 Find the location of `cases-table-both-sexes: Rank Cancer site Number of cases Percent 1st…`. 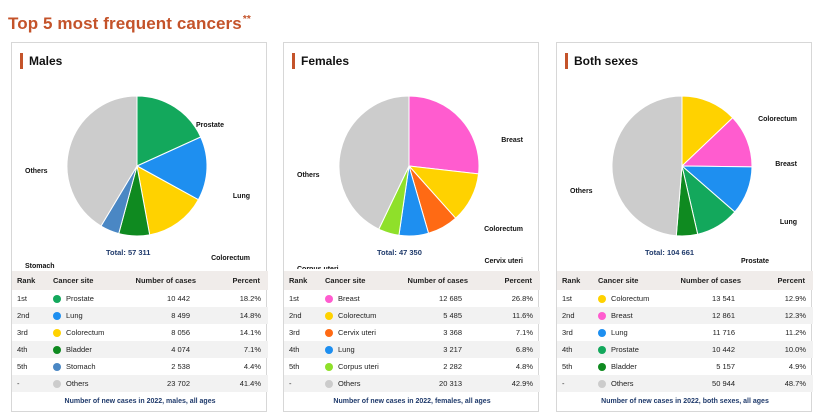

cases-table-both-sexes: Rank Cancer site Number of cases Percent 1st… is located at coordinates (685, 331).